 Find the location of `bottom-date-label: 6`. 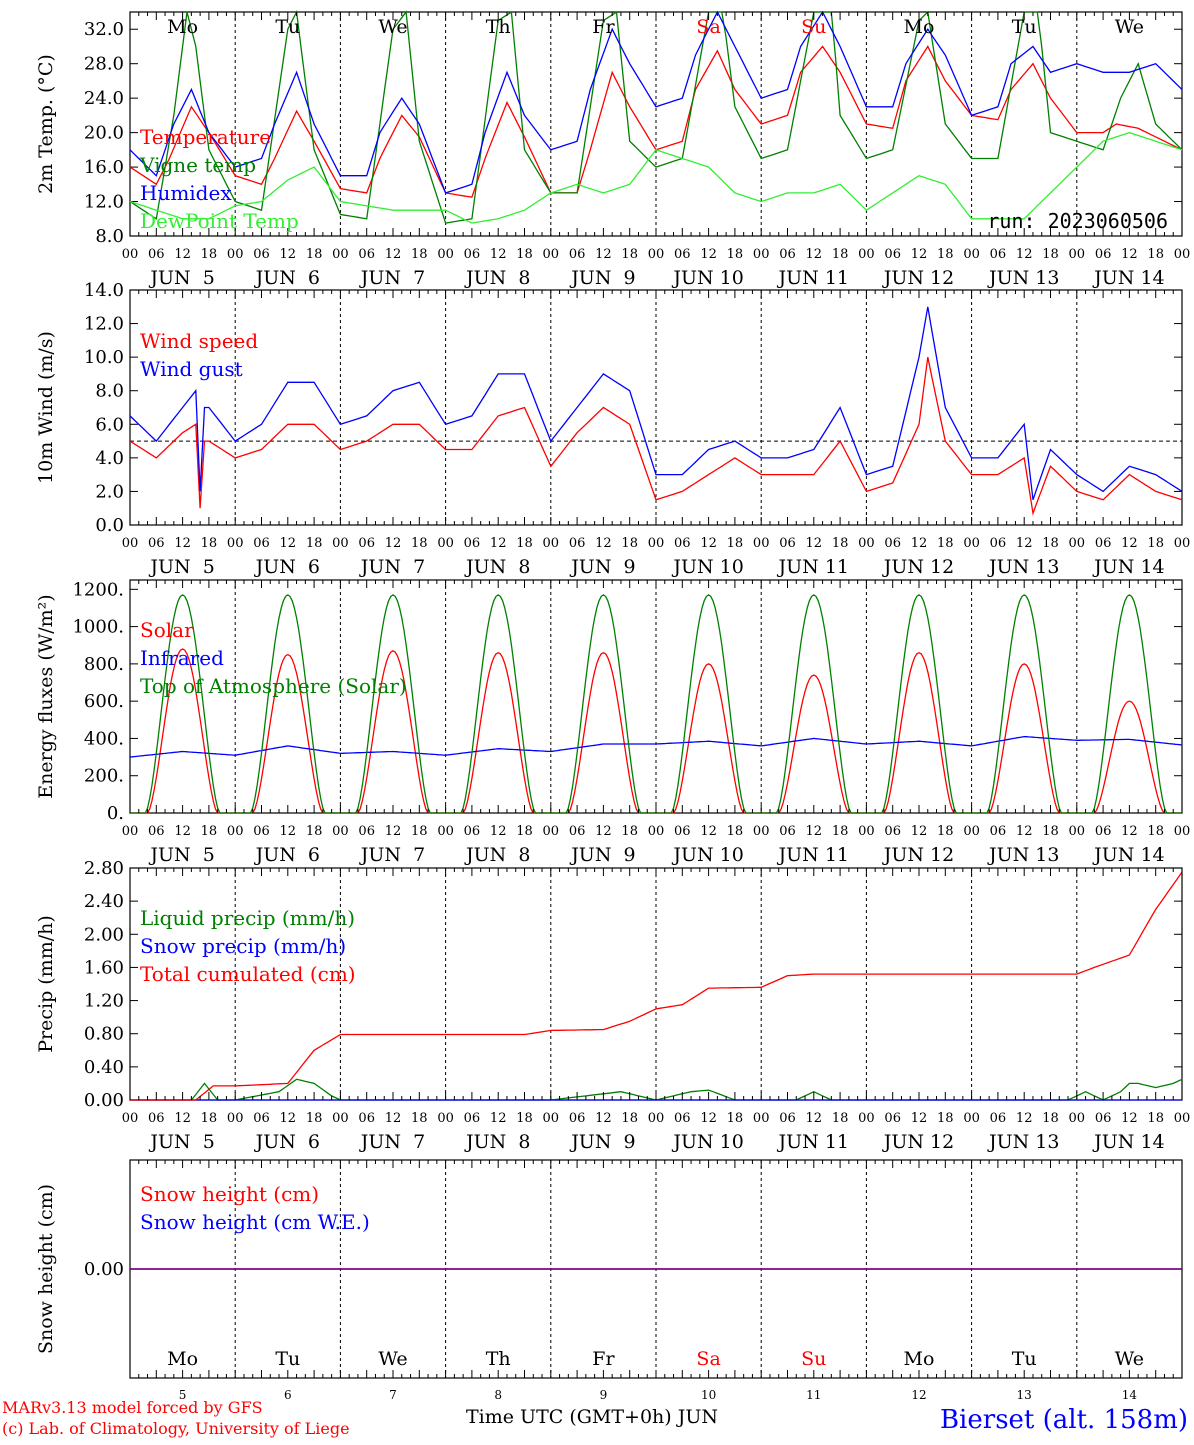

bottom-date-label: 6 is located at coordinates (288, 1395).